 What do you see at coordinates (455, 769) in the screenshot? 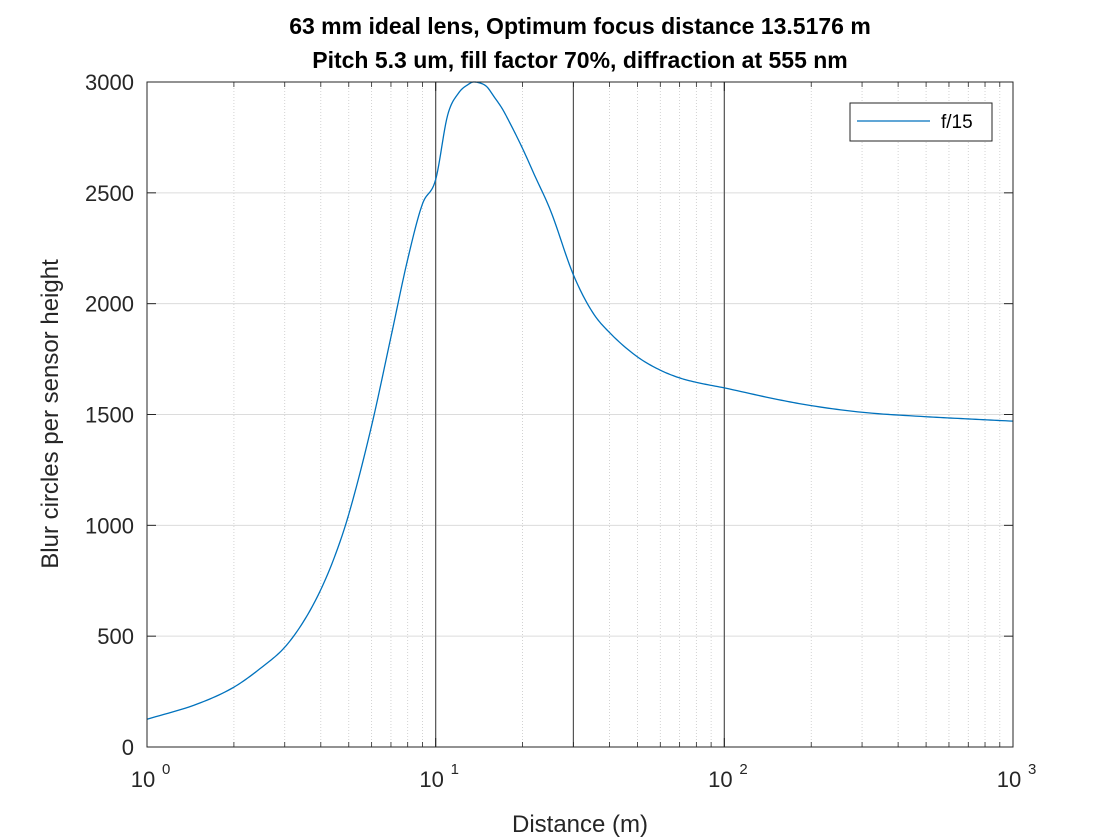
I see `x-tick-exponent: 1` at bounding box center [455, 769].